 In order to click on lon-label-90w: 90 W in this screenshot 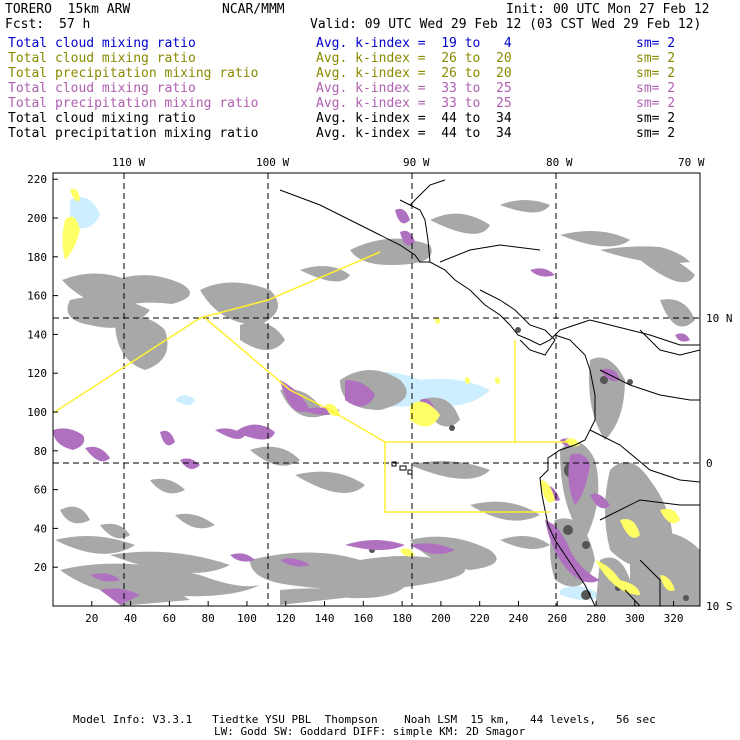, I will do `click(416, 162)`.